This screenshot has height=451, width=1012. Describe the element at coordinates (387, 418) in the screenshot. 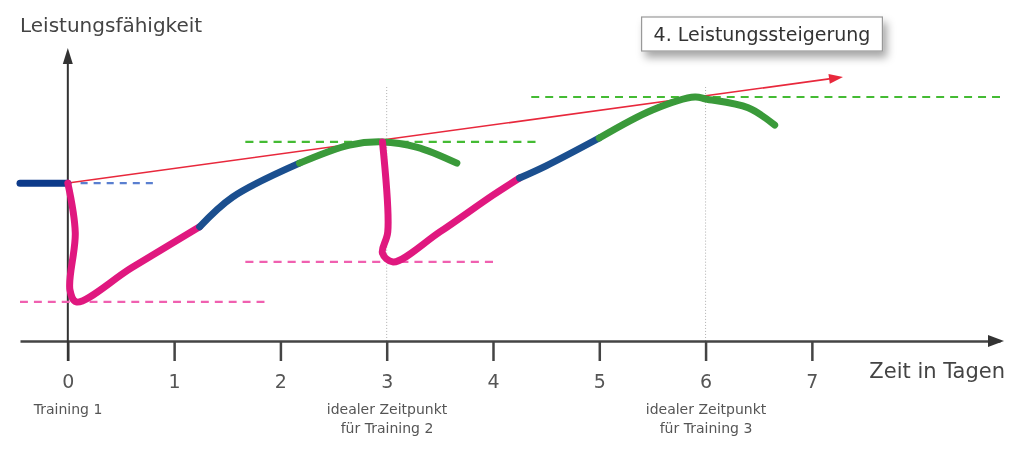

I see `text: idealer Zeitpunkt für Training 2` at that location.